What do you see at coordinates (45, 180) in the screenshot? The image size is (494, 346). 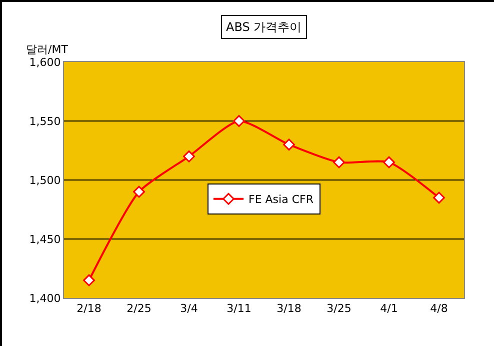 I see `y-tick-label: 1,500` at bounding box center [45, 180].